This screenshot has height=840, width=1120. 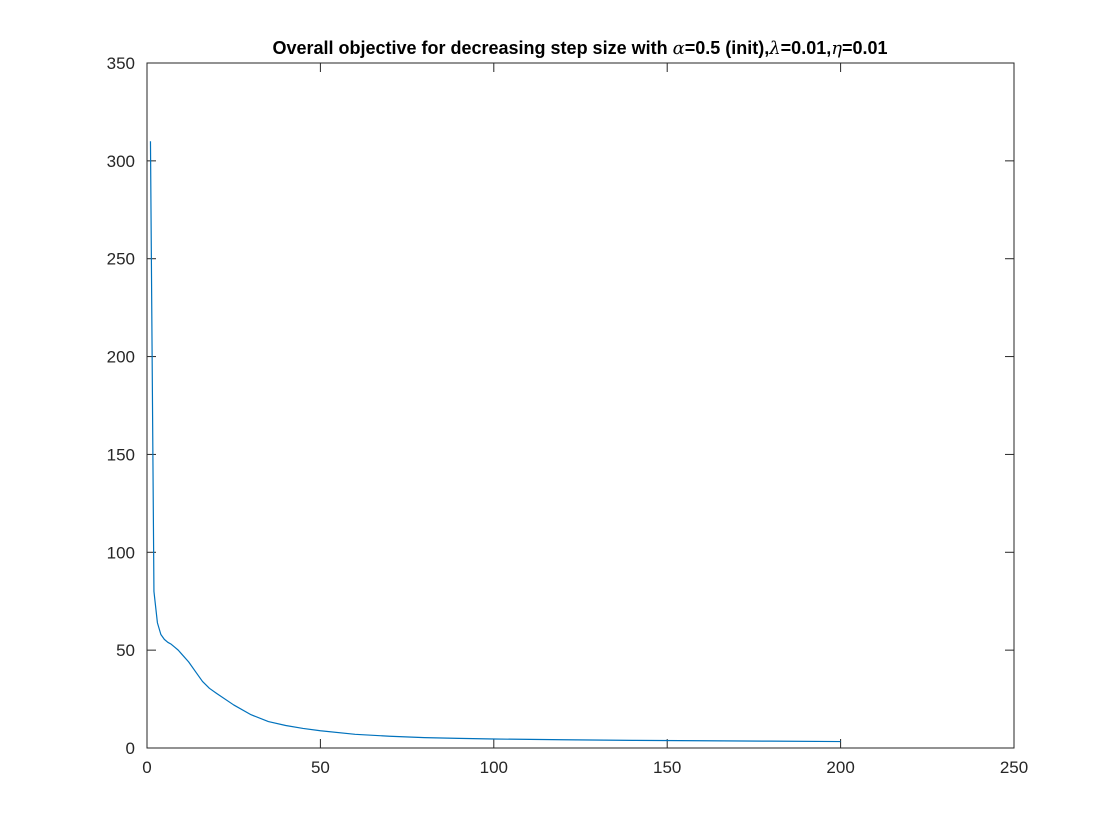 What do you see at coordinates (494, 767) in the screenshot?
I see `x-tick-label: 100` at bounding box center [494, 767].